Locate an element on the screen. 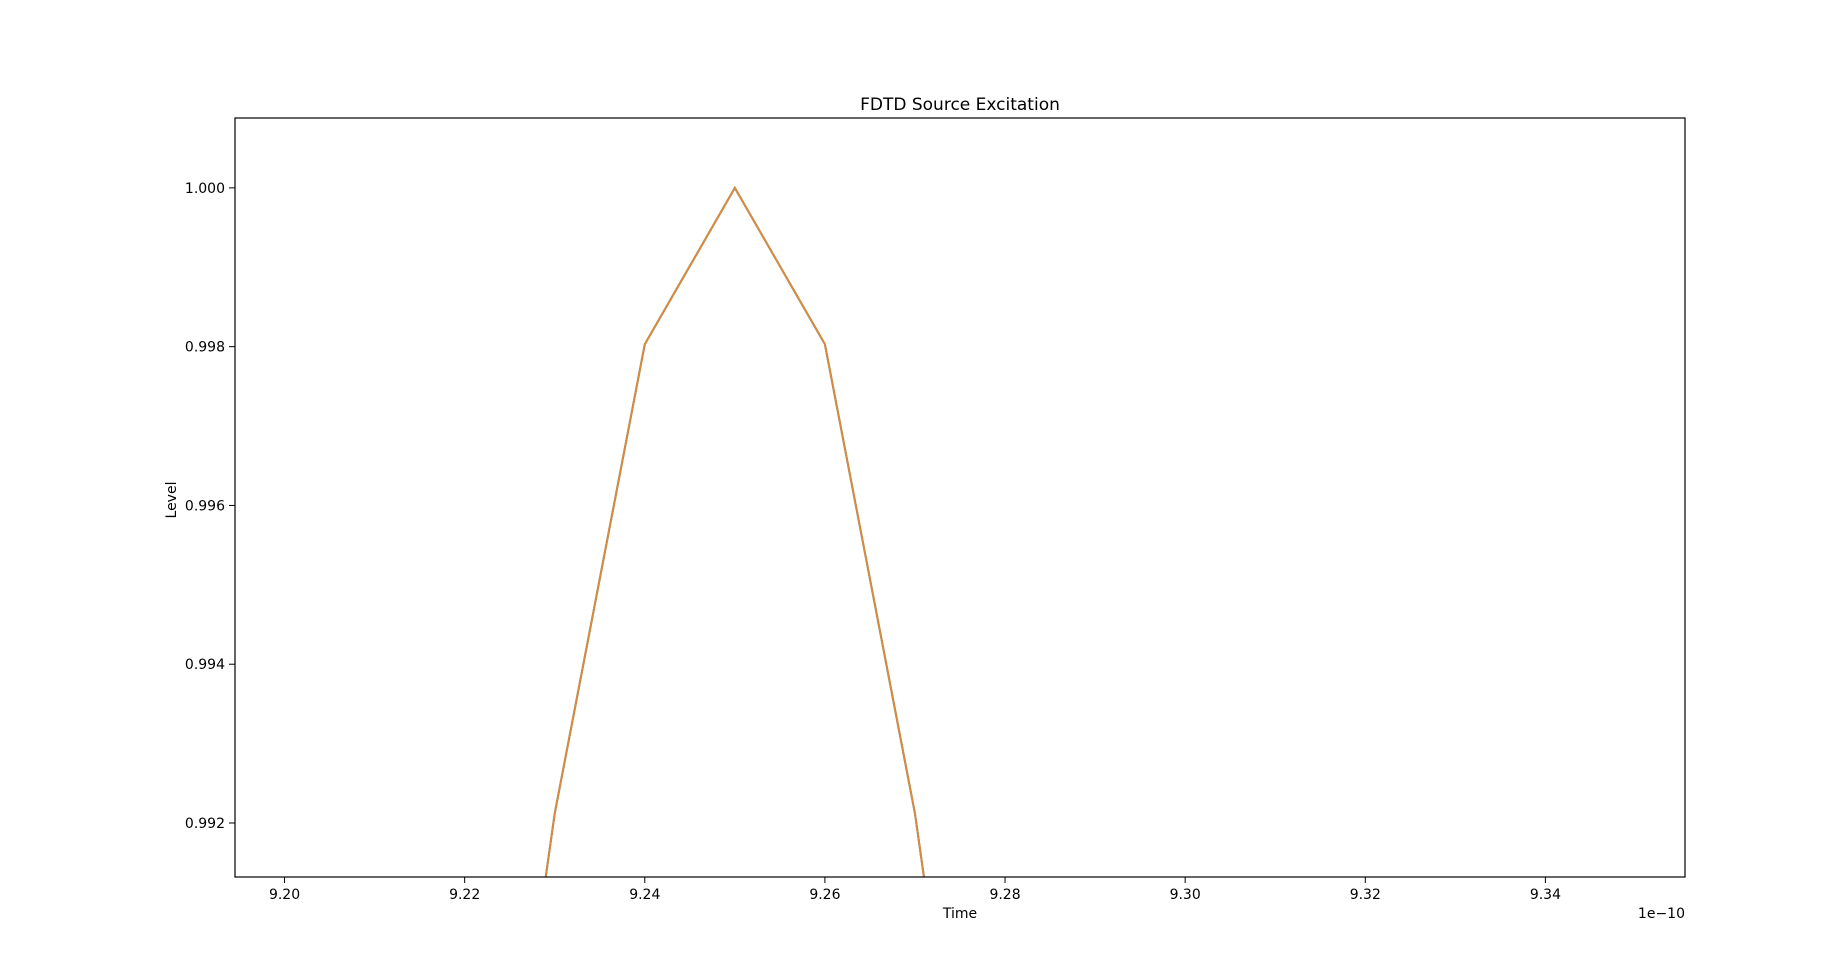 This screenshot has height=978, width=1848. x-axis-label: Time is located at coordinates (959, 914).